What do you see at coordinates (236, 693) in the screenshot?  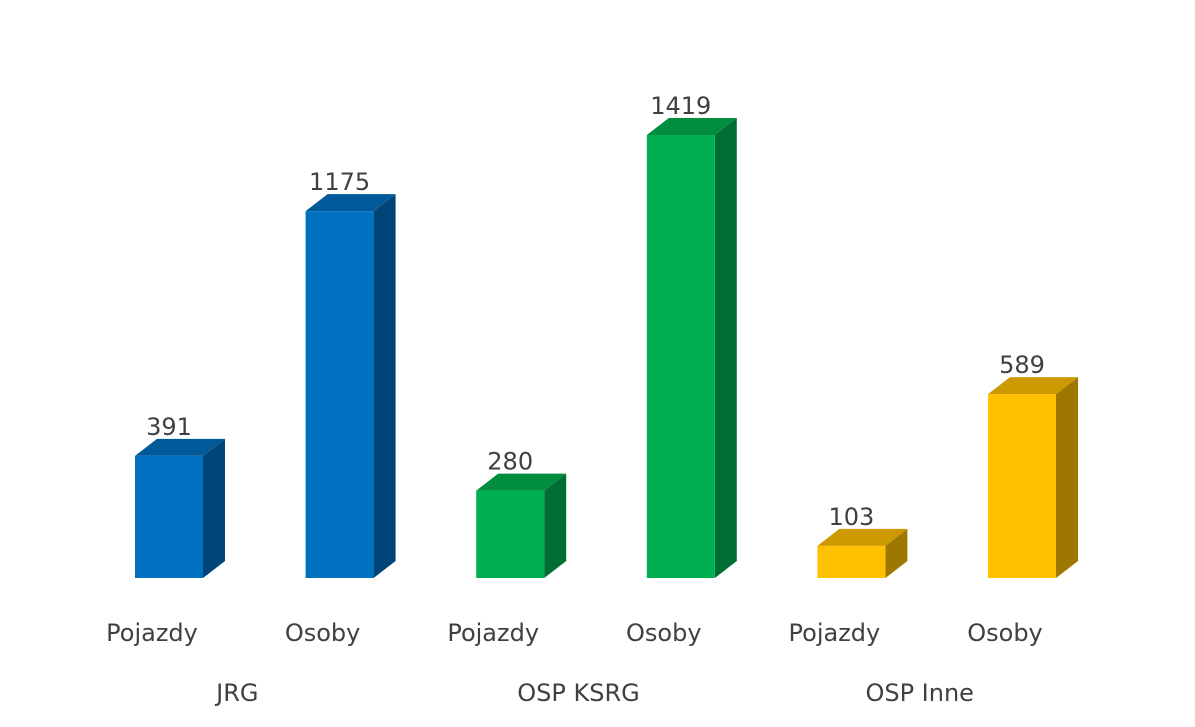 I see `group-label: JRG` at bounding box center [236, 693].